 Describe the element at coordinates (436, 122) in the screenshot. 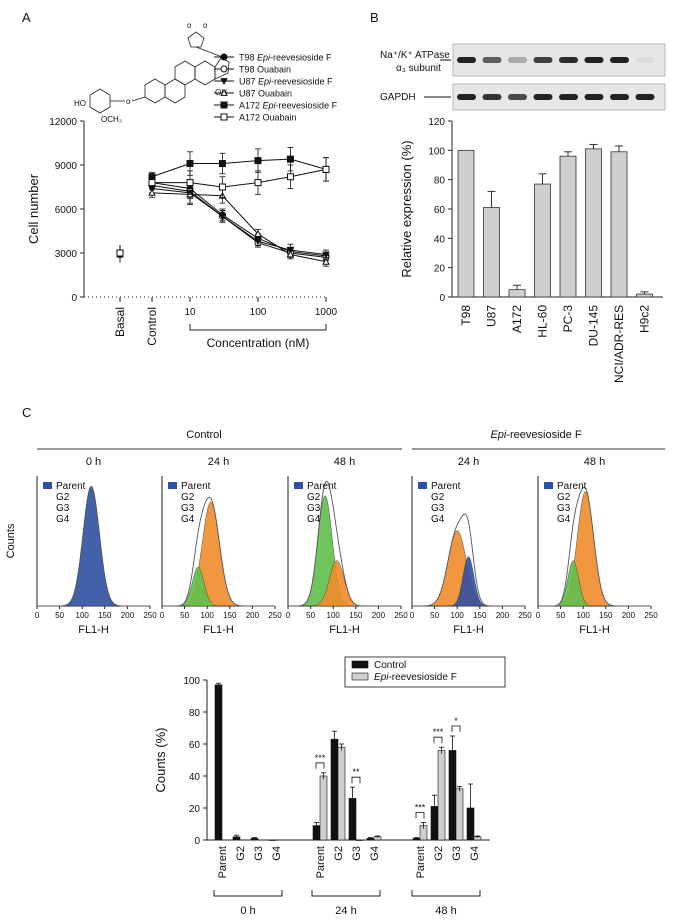

I see `y-tick-label: 120` at that location.